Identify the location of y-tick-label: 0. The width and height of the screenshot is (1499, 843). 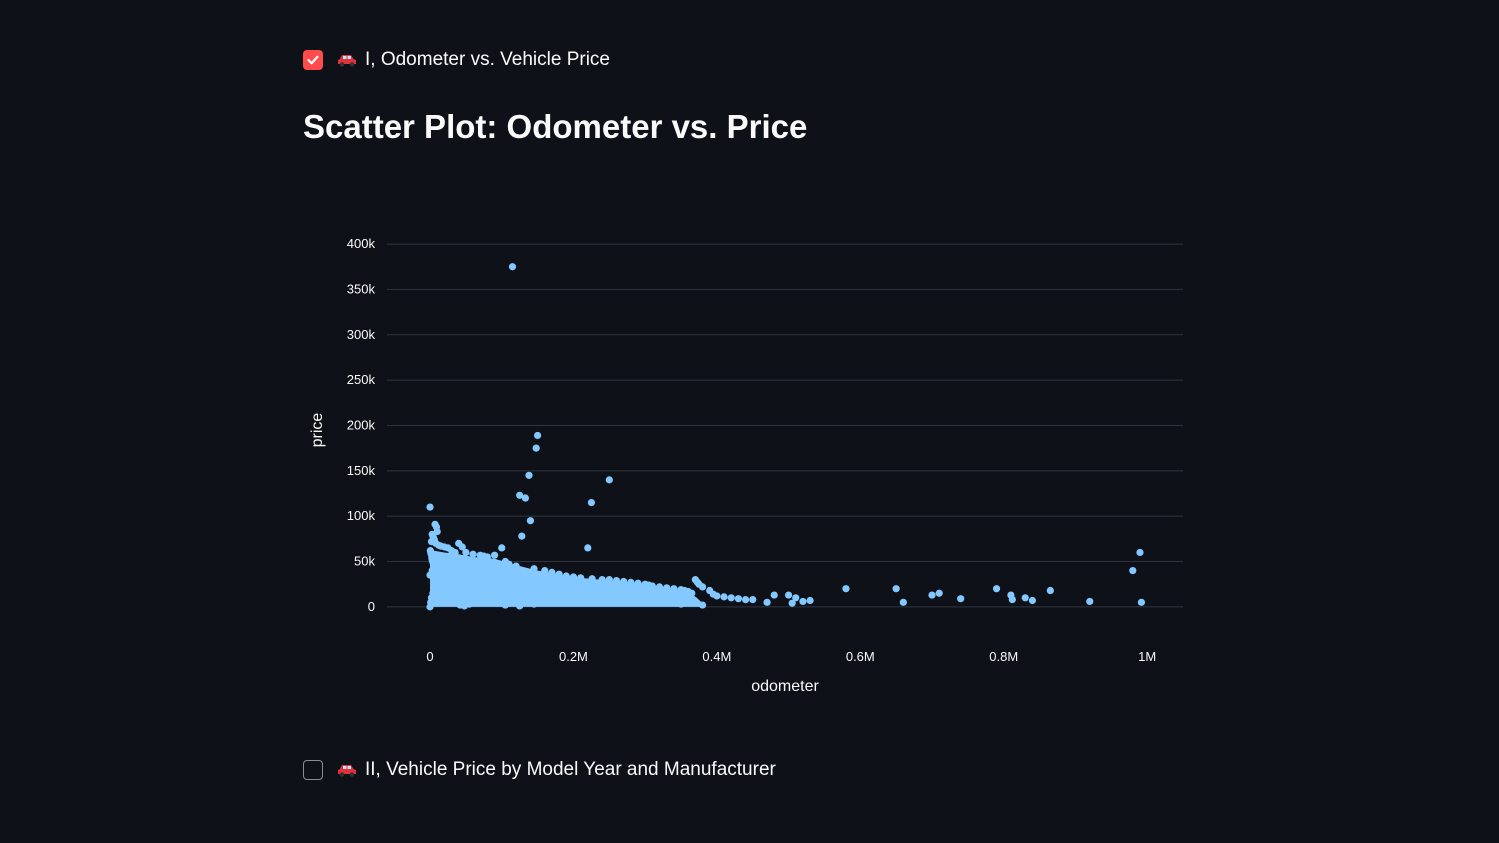
(371, 606).